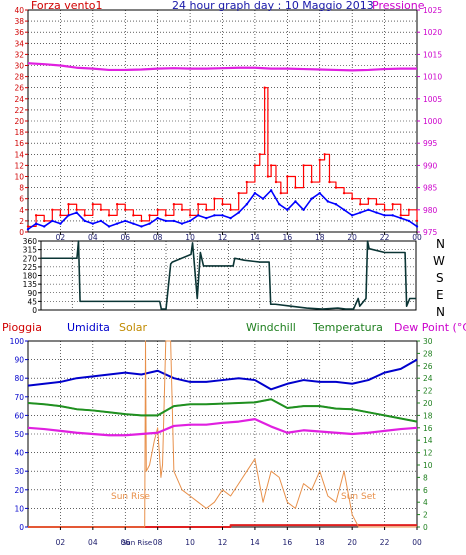  Describe the element at coordinates (428, 378) in the screenshot. I see `right-tick-label: 24` at that location.